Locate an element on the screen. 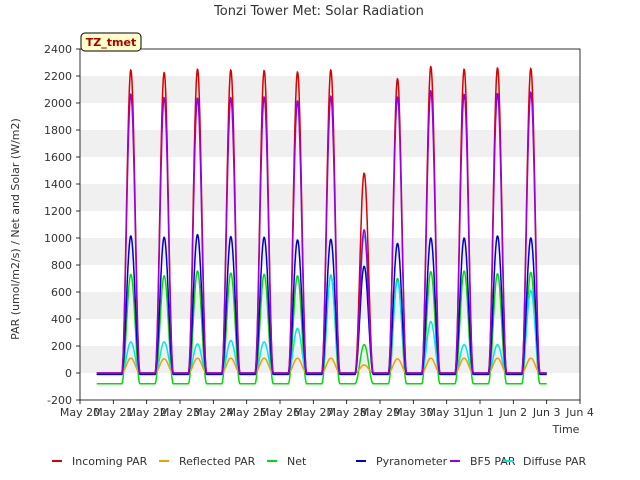 This screenshot has height=480, width=640. y-tick-label: 1200 is located at coordinates (58, 211).